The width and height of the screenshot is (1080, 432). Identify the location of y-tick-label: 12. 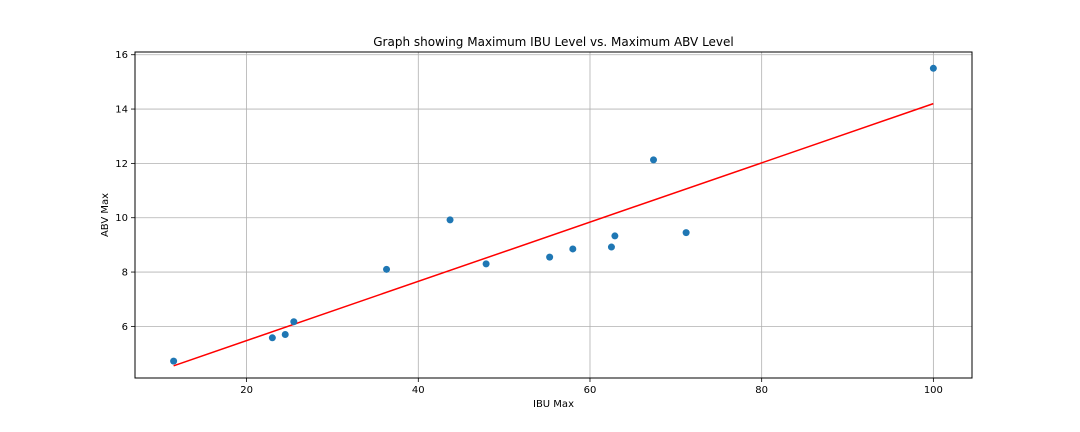
(121, 164).